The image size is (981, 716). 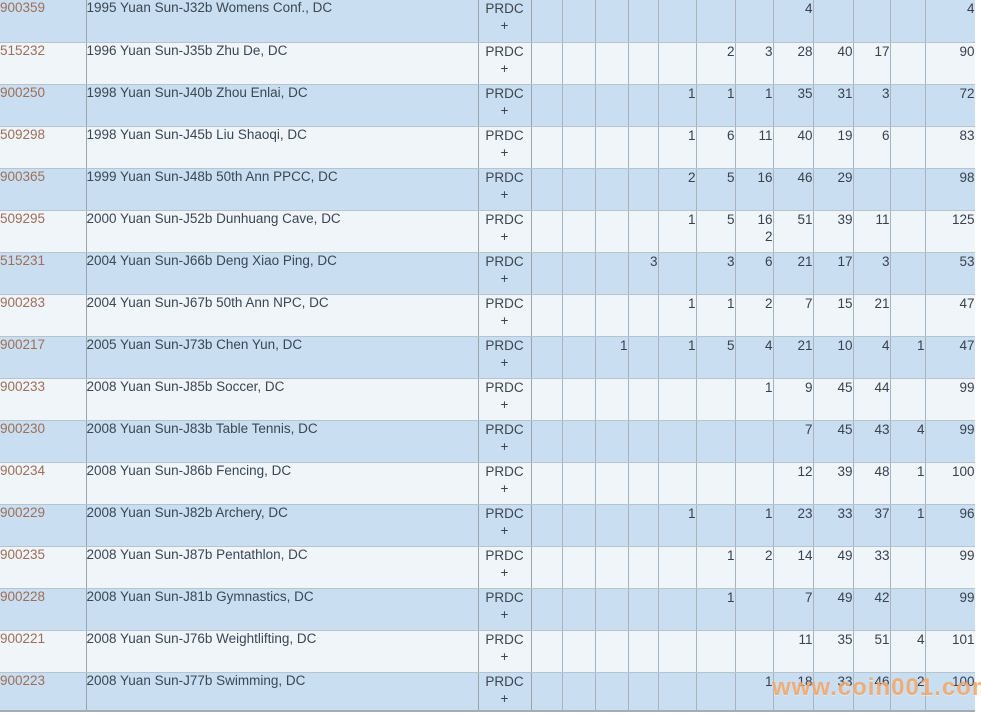 What do you see at coordinates (845, 345) in the screenshot?
I see `cell-line-1: 10` at bounding box center [845, 345].